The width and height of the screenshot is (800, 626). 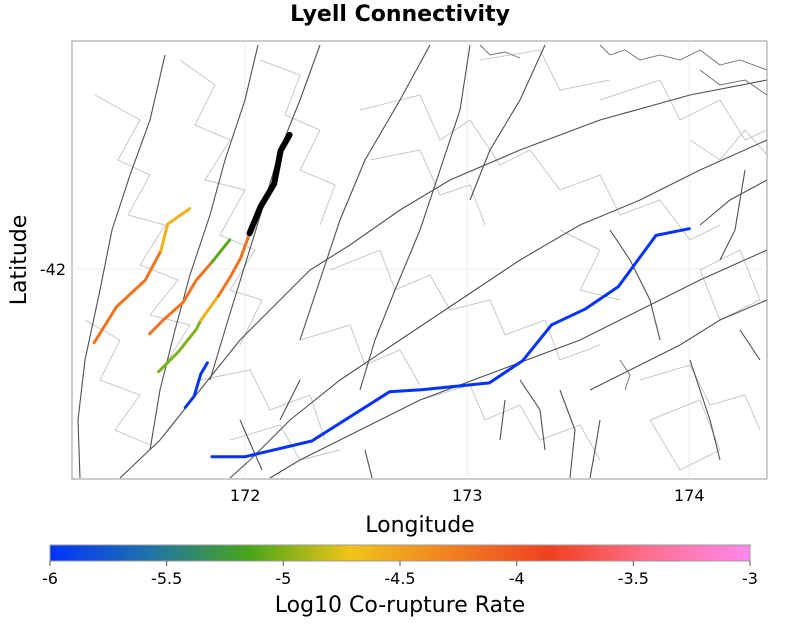 What do you see at coordinates (689, 495) in the screenshot?
I see `x-tick-label: 174` at bounding box center [689, 495].